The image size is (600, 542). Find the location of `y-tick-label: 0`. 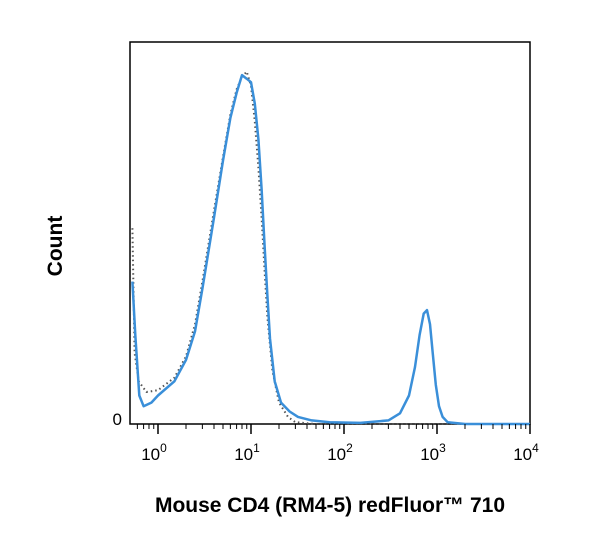

y-tick-label: 0 is located at coordinates (117, 419).